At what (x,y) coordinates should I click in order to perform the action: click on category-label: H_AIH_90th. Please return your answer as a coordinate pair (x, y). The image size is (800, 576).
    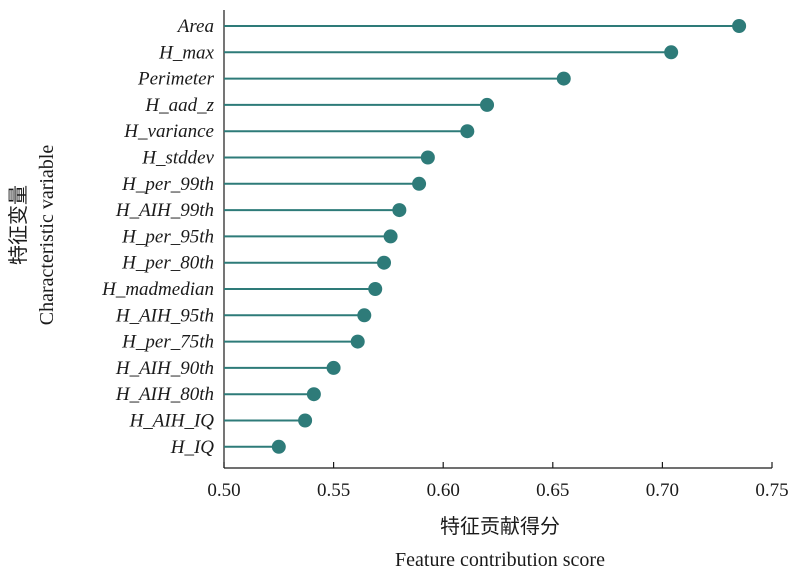
    Looking at the image, I should click on (164, 368).